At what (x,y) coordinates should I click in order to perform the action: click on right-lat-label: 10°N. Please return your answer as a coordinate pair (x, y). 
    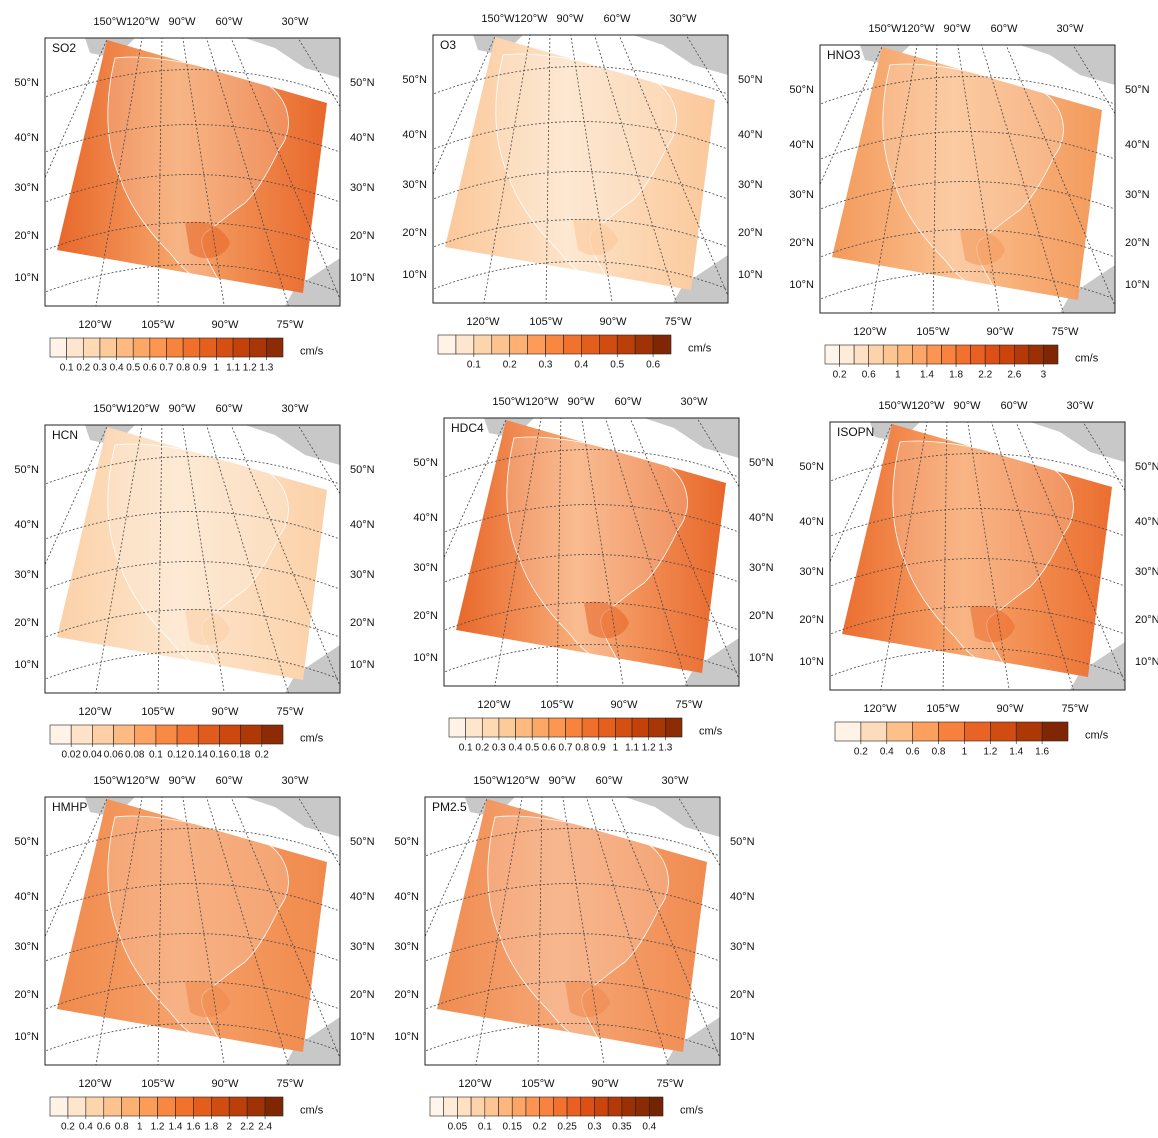
    Looking at the image, I should click on (750, 275).